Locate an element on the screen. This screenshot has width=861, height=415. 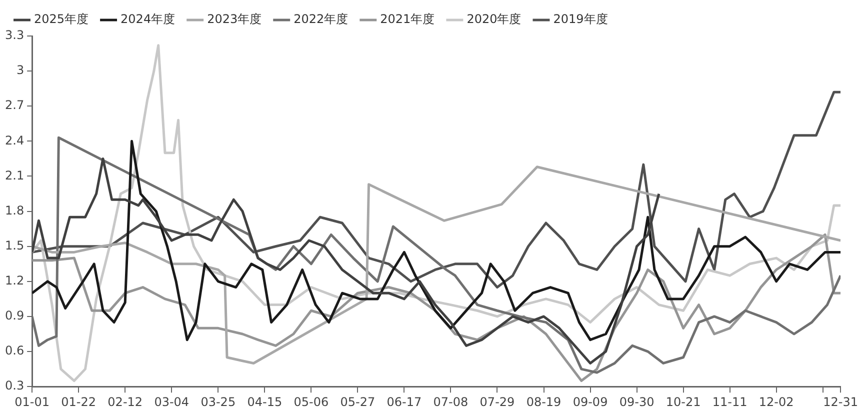
legend-label: 2025年度 is located at coordinates (61, 19).